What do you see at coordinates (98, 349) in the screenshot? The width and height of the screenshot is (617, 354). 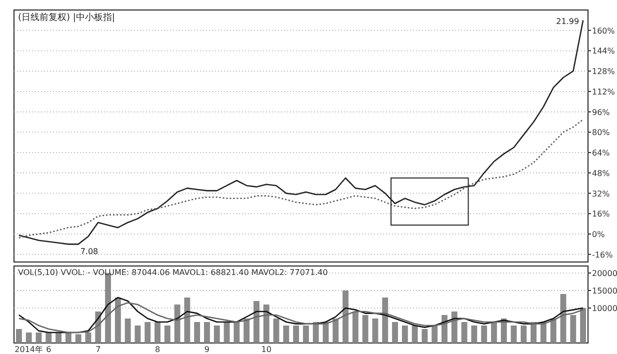 I see `x-tick-label: 7` at bounding box center [98, 349].